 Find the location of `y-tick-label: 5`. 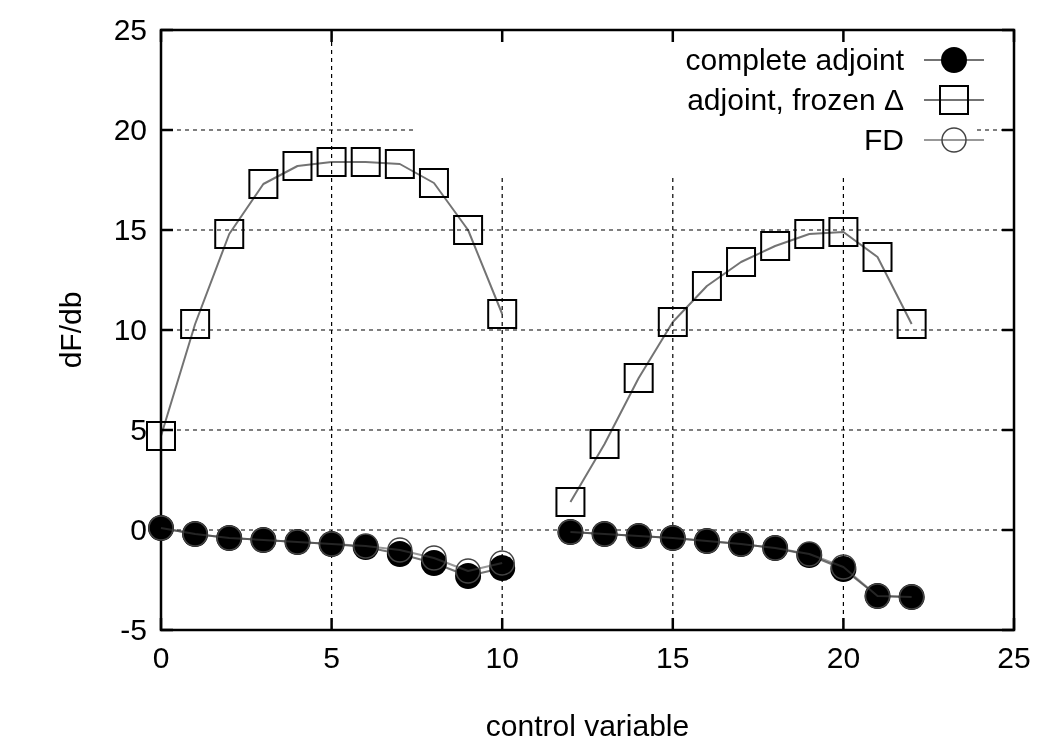

y-tick-label: 5 is located at coordinates (138, 429).